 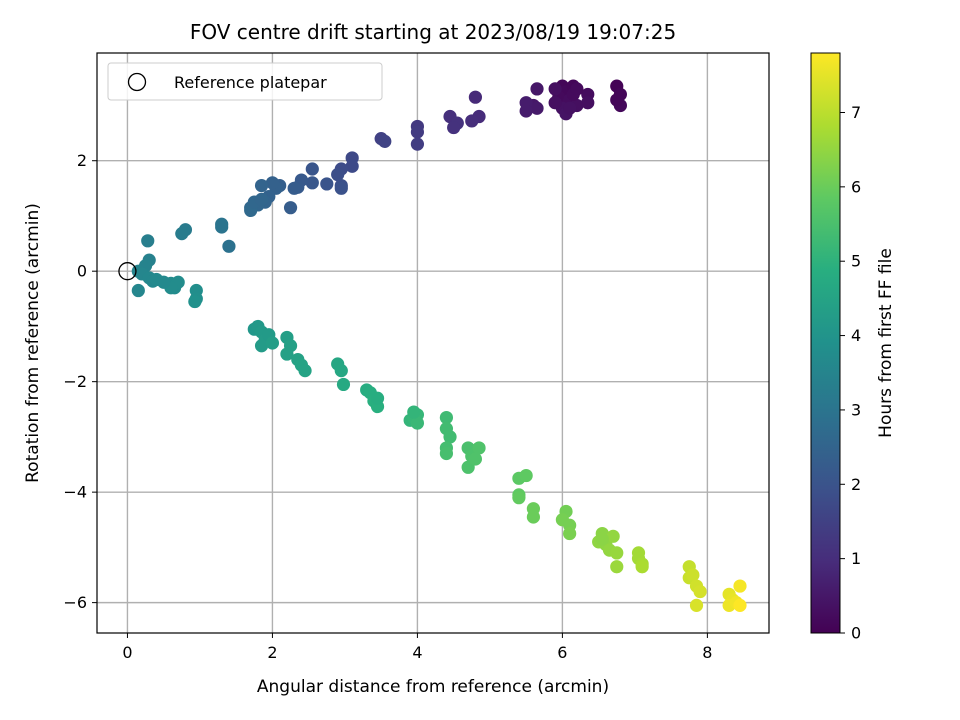 I want to click on y-axis-label: Rotation from reference (arcmin), so click(x=33, y=343).